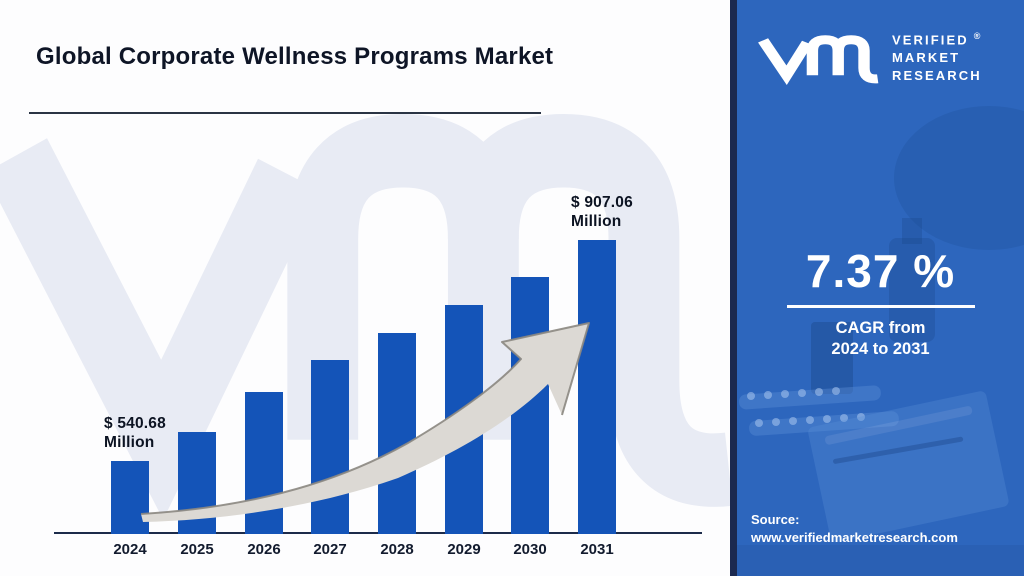 This screenshot has height=576, width=1024. Describe the element at coordinates (530, 549) in the screenshot. I see `x-tick-2030: 2030` at that location.